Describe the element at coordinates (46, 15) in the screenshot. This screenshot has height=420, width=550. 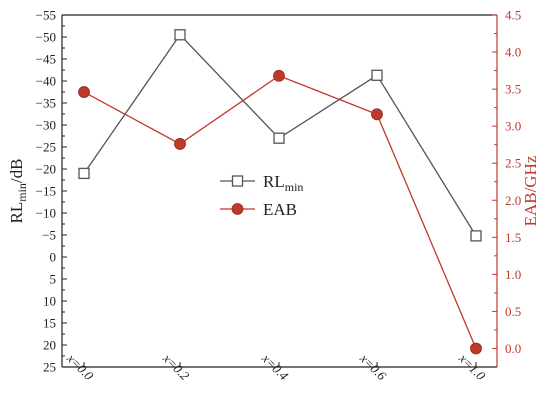
I see `left-tick-label: −55` at that location.